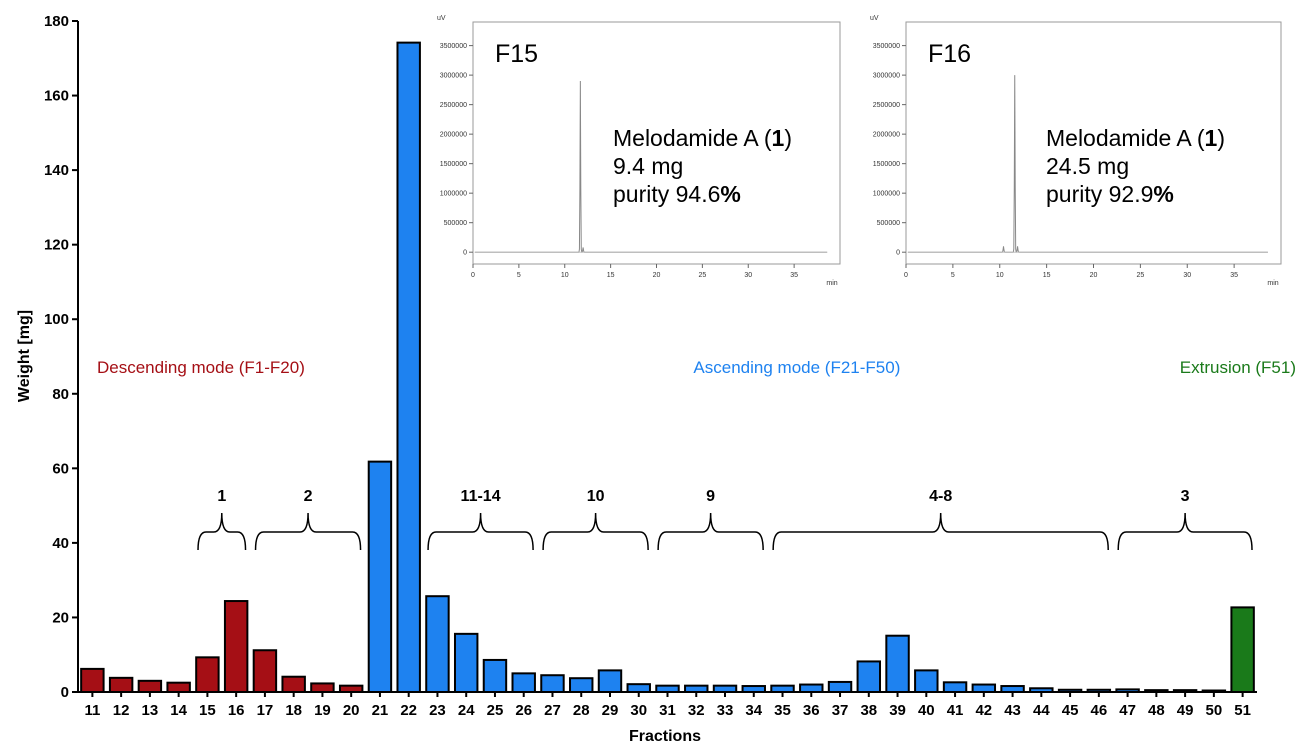 The width and height of the screenshot is (1298, 746). Describe the element at coordinates (725, 519) in the screenshot. I see `fraction-groups: 1 2 11-14 10 9 4-8 3` at that location.